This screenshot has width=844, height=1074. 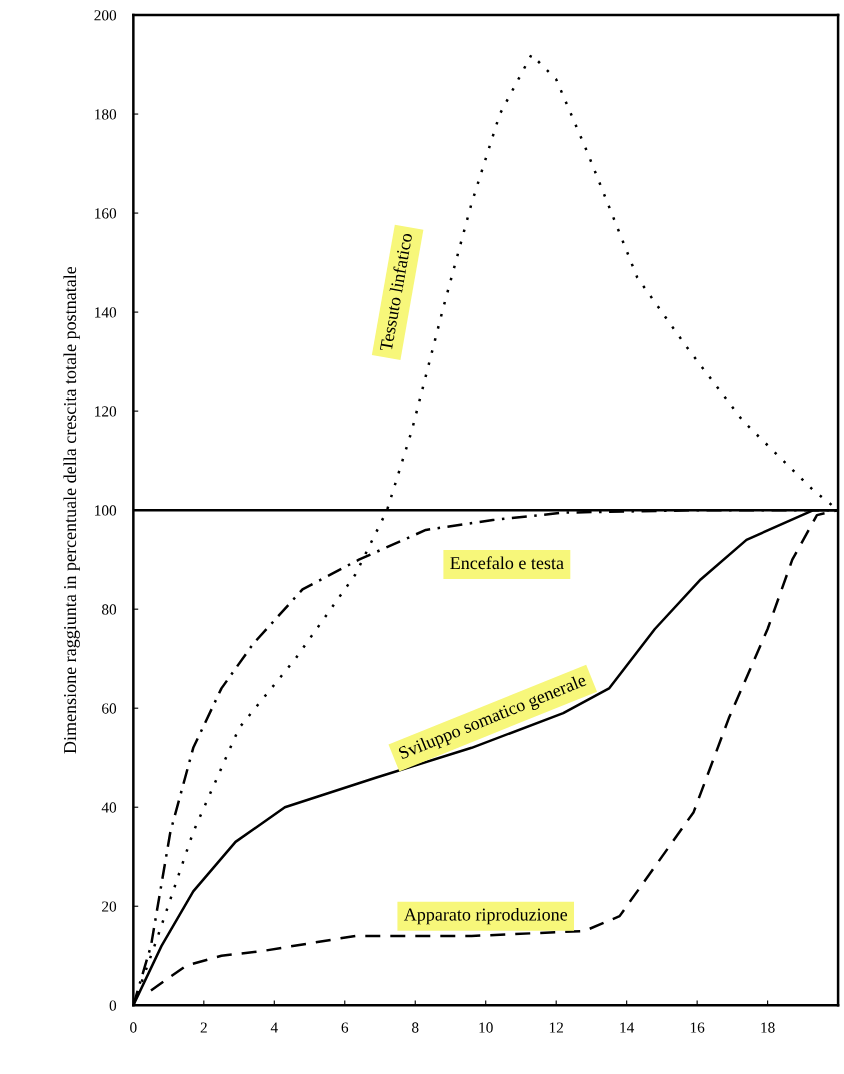 I want to click on x-tick-label: 4, so click(x=274, y=1027).